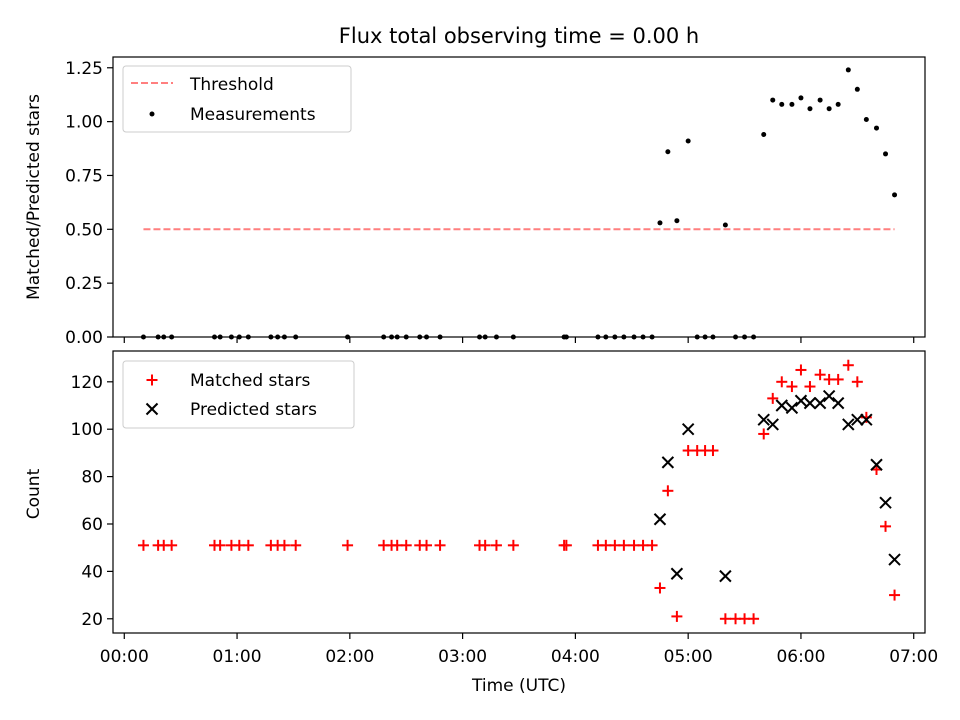  Describe the element at coordinates (462, 657) in the screenshot. I see `bottom-x-tick-label: 03:00` at that location.